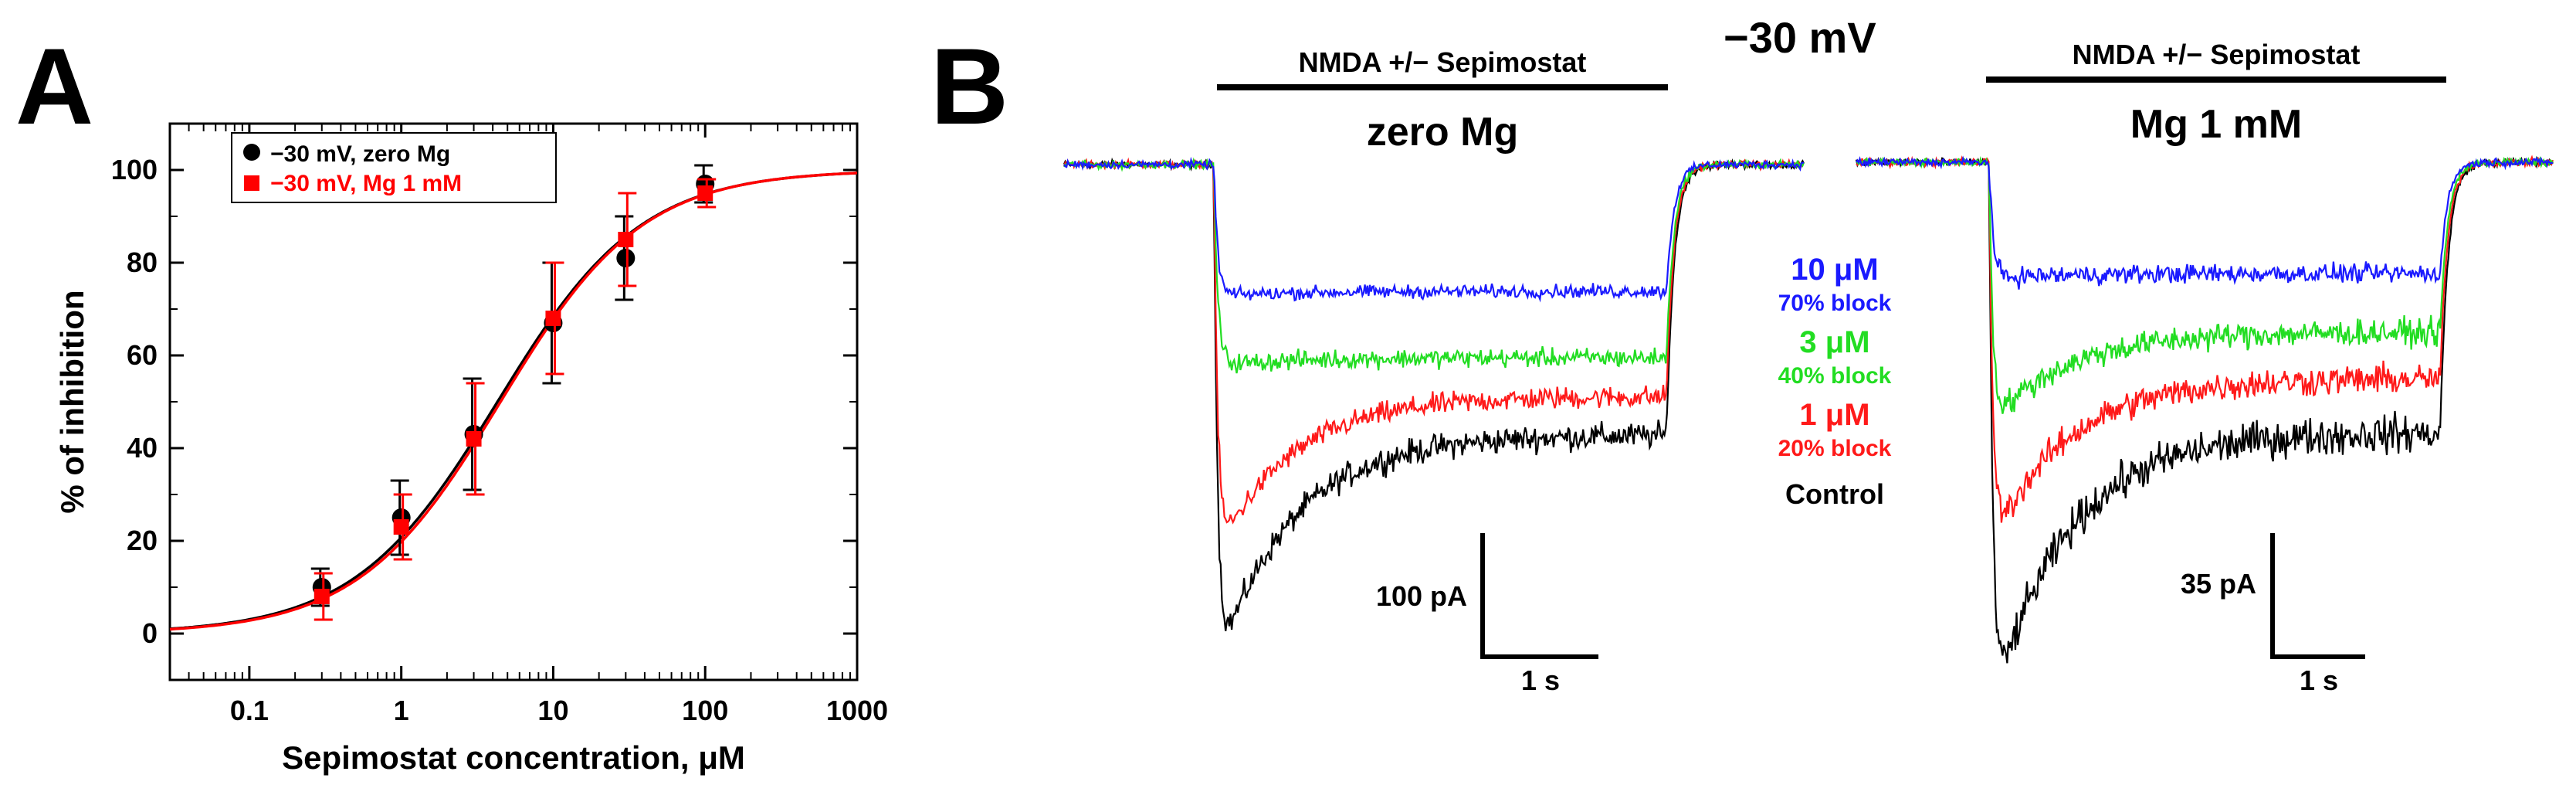  What do you see at coordinates (1835, 376) in the screenshot?
I see `block-label-3: 40% block` at bounding box center [1835, 376].